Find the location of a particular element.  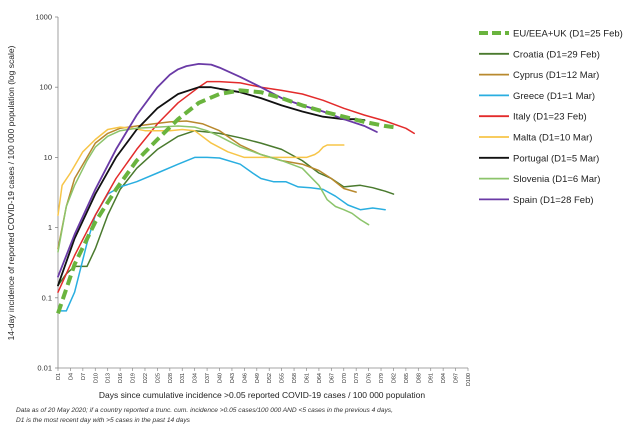

x-tick-label: D55 is located at coordinates (283, 378).